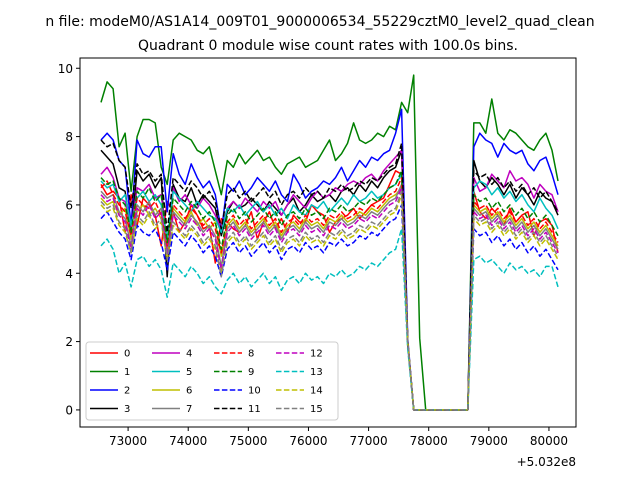 Image resolution: width=640 pixels, height=480 pixels. What do you see at coordinates (127, 372) in the screenshot?
I see `legend-label-1: 1` at bounding box center [127, 372].